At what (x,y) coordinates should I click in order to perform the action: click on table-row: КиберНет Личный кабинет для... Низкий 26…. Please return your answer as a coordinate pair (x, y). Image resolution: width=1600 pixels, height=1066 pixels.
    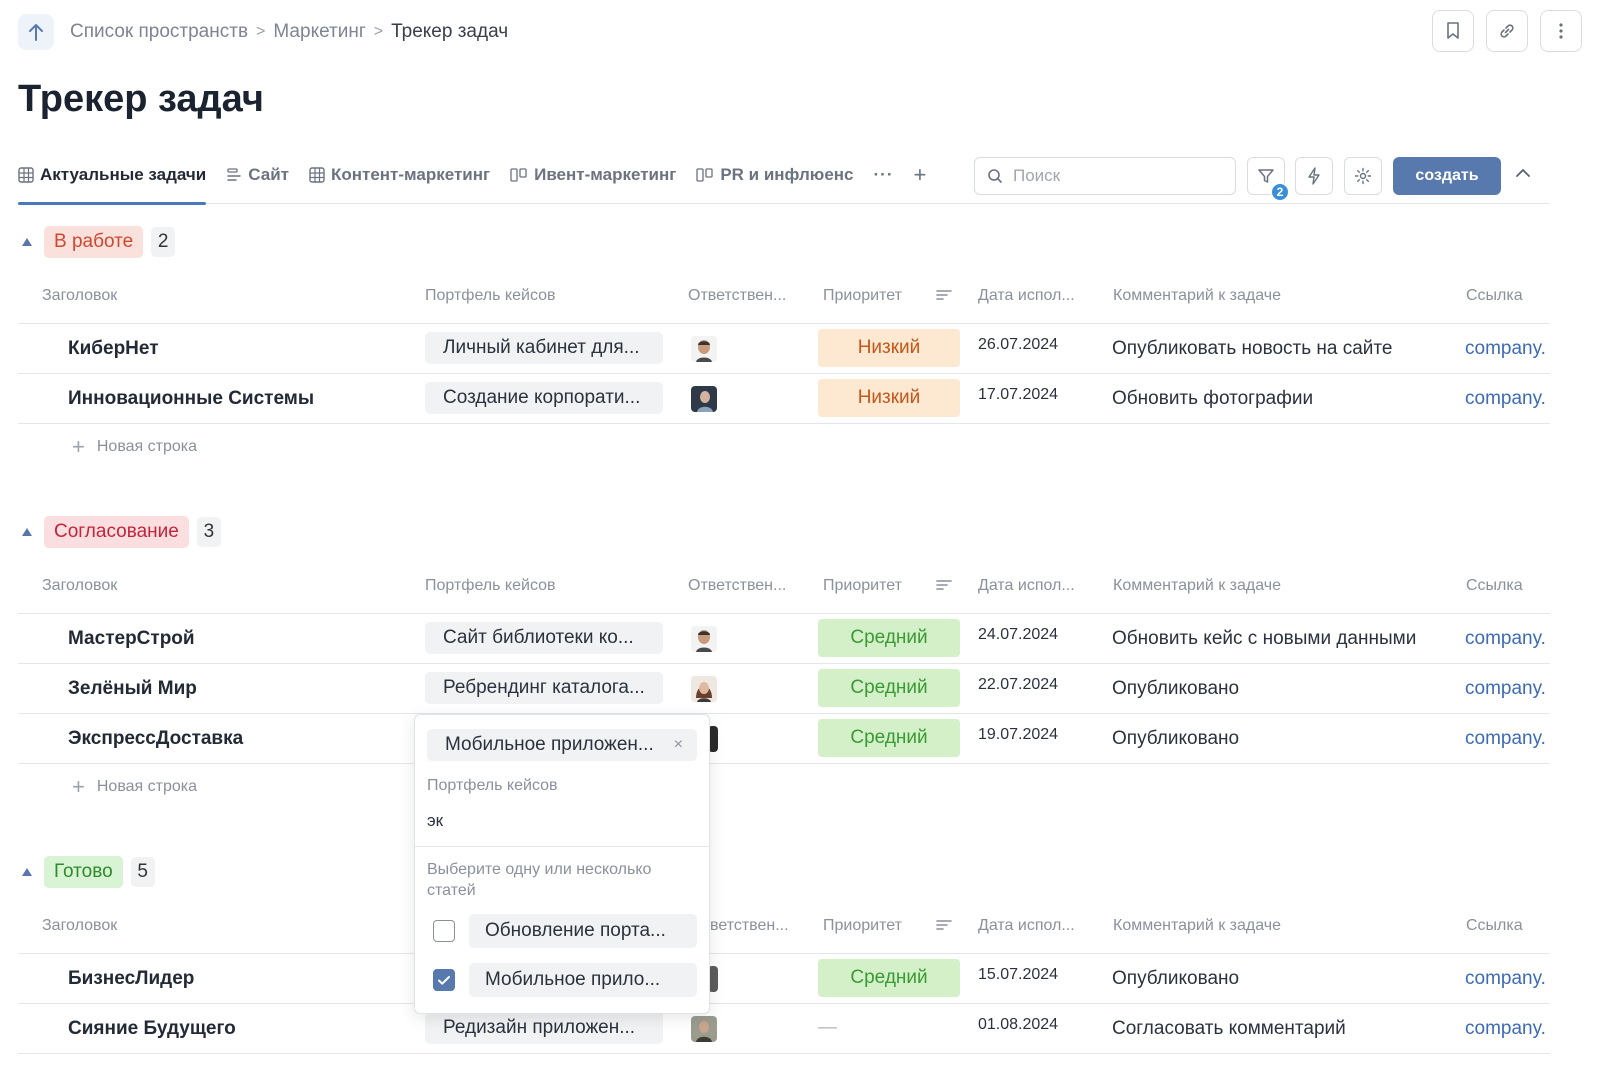
    Looking at the image, I should click on (784, 349).